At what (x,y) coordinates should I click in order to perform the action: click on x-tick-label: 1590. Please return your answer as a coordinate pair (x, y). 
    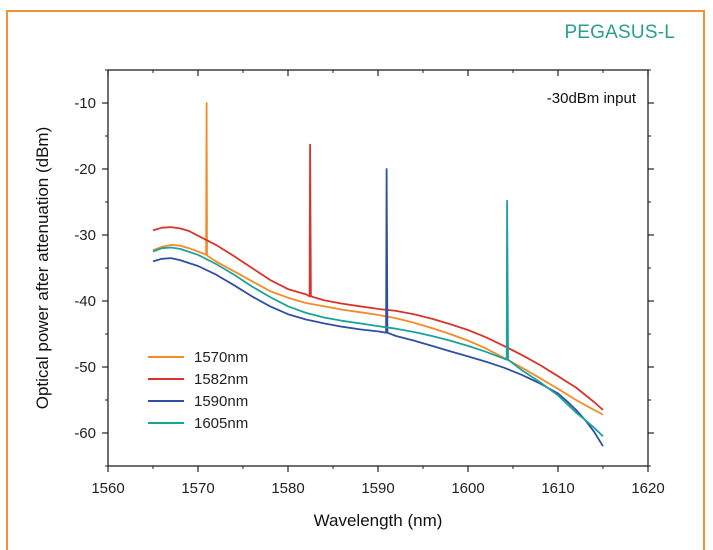
    Looking at the image, I should click on (377, 488).